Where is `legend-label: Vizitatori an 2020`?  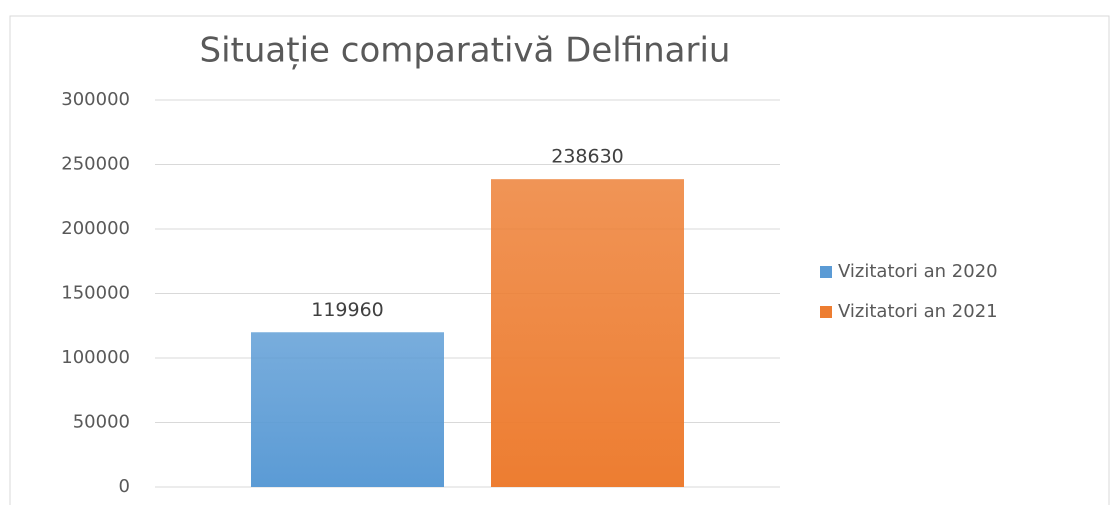
legend-label: Vizitatori an 2020 is located at coordinates (918, 271).